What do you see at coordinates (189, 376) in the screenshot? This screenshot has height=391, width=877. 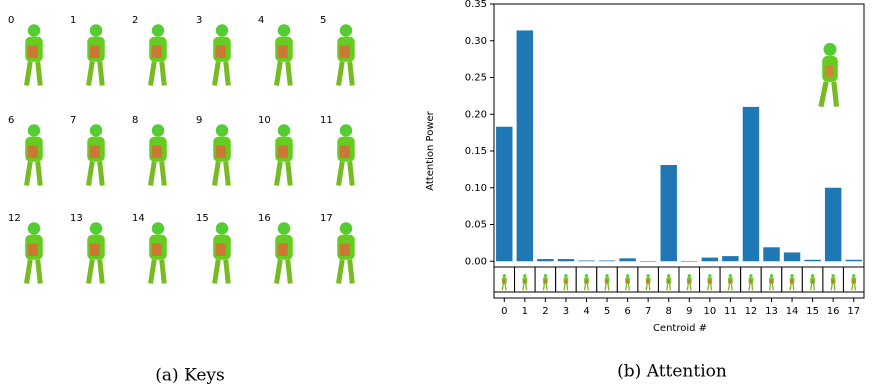 I see `caption: (a) Keys` at bounding box center [189, 376].